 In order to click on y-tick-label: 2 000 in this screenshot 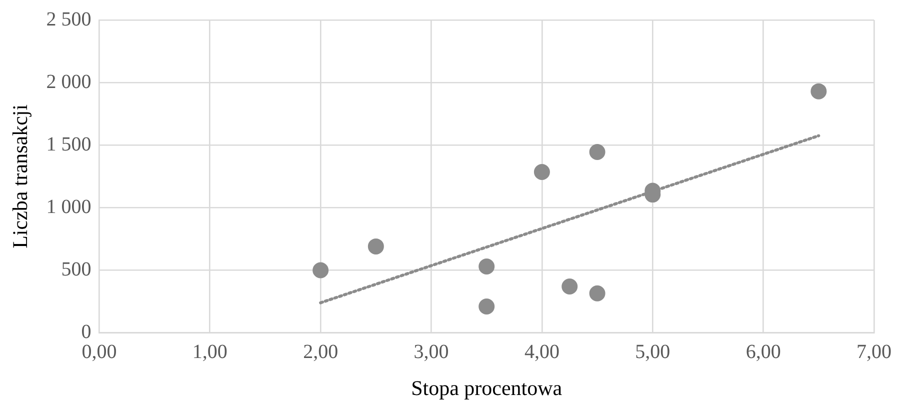, I will do `click(69, 81)`.